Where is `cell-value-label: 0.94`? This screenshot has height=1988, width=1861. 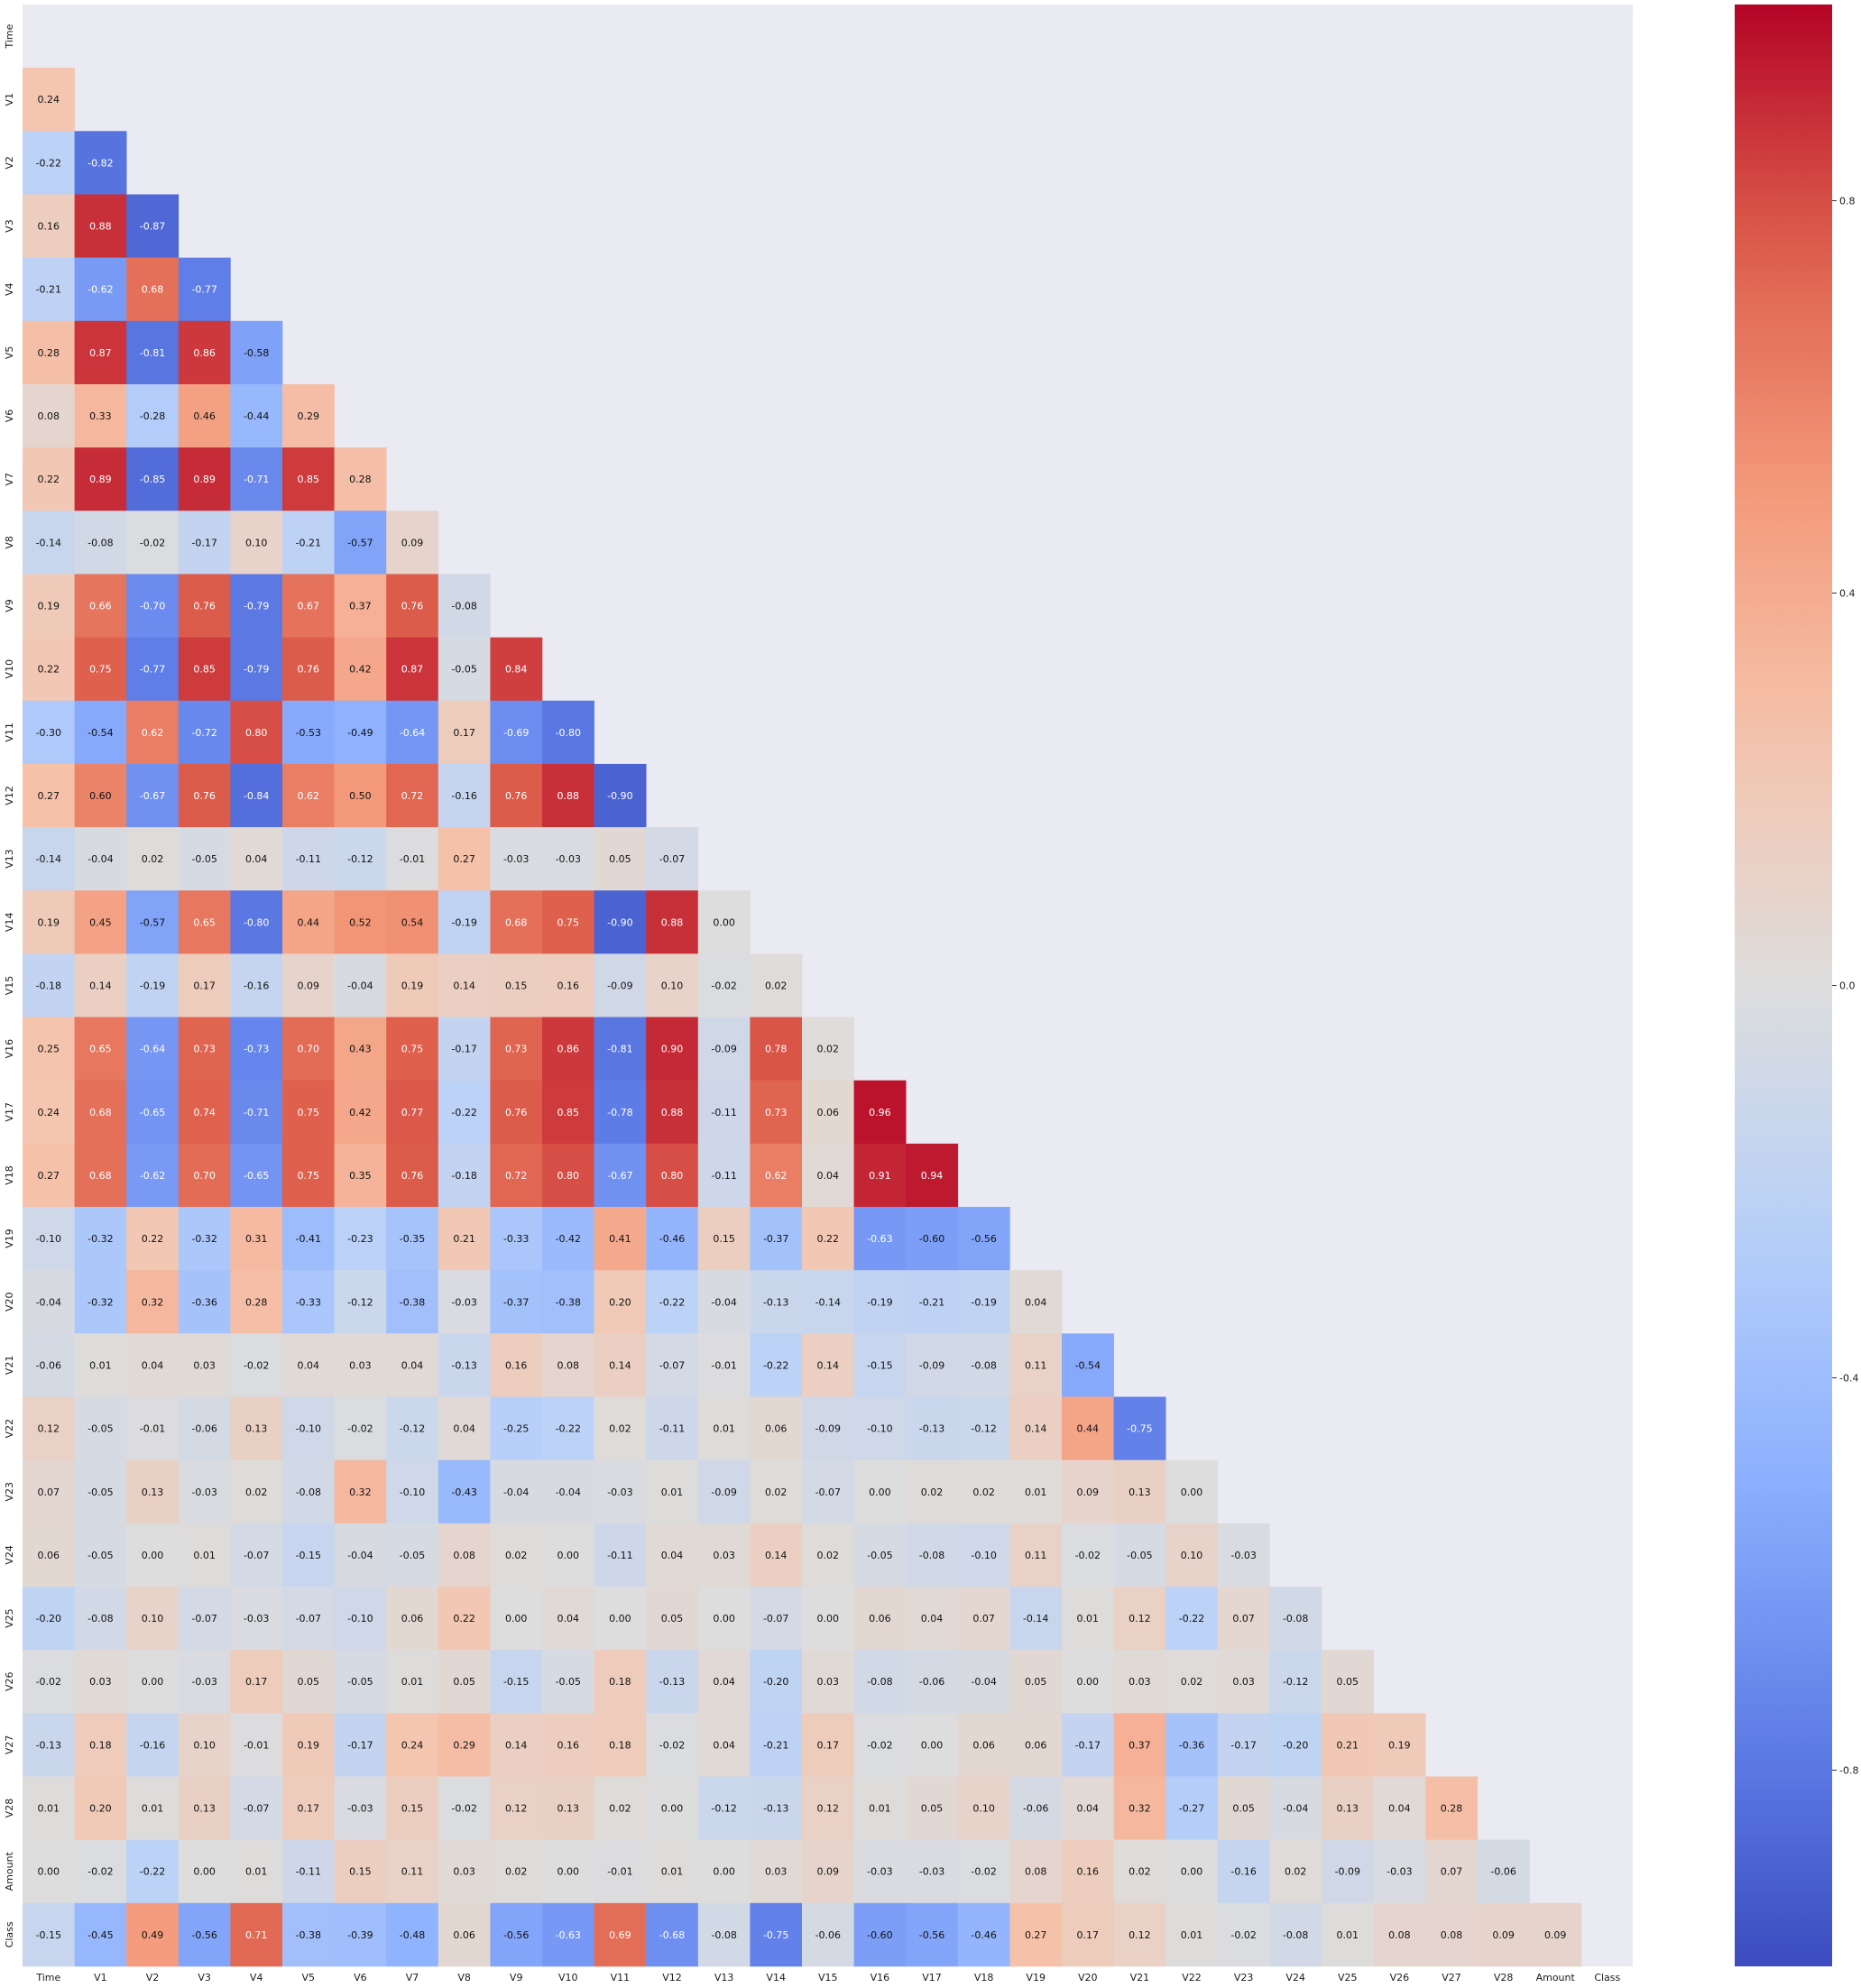 cell-value-label: 0.94 is located at coordinates (932, 1176).